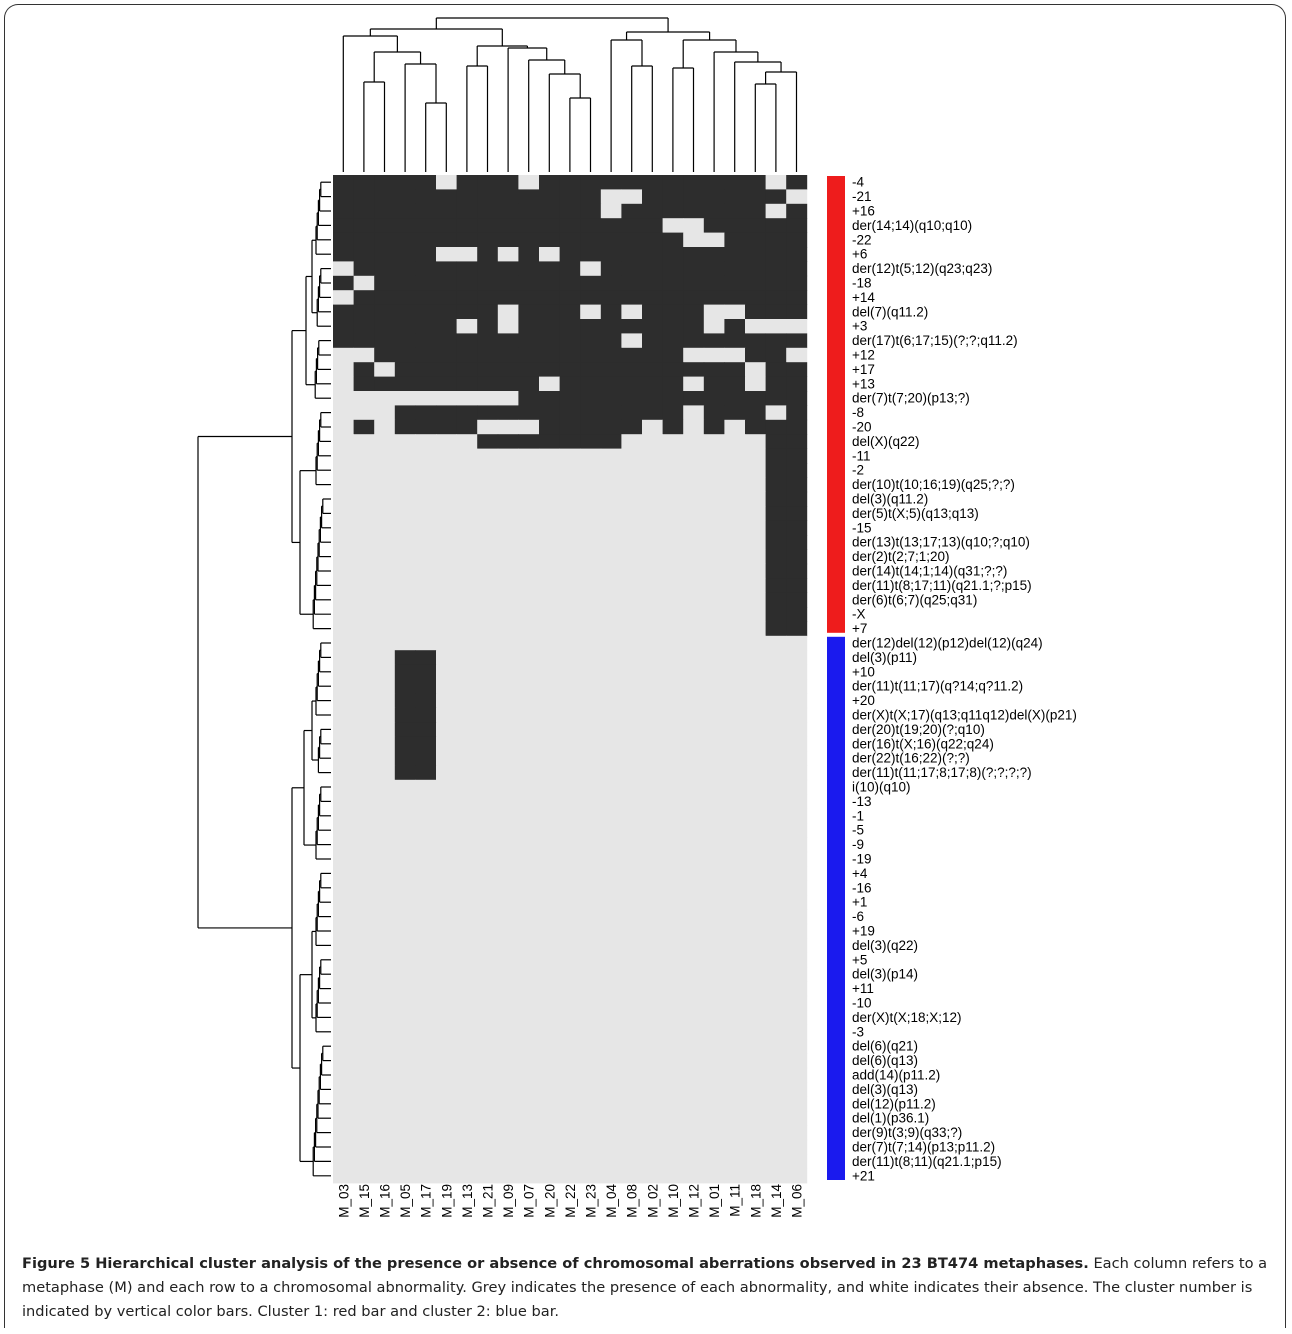 The width and height of the screenshot is (1292, 1334). Describe the element at coordinates (947, 643) in the screenshot. I see `row-label: der(12)del(12)(p12)del(12)(q24)` at that location.